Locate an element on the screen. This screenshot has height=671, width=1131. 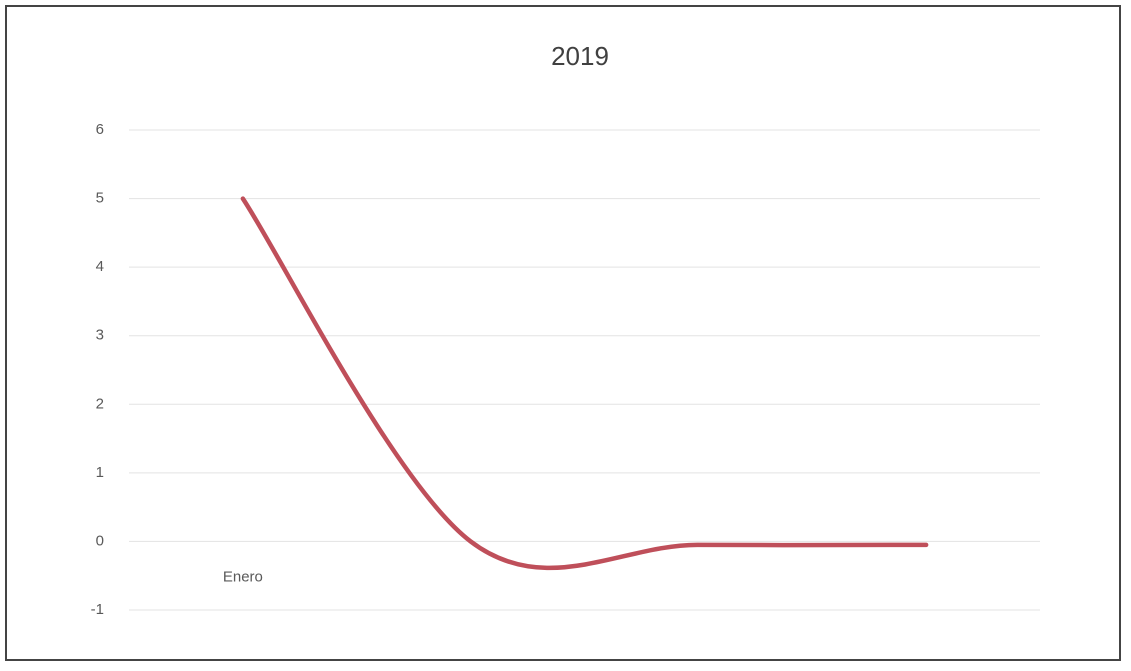
x-tick-label: Enero is located at coordinates (243, 576).